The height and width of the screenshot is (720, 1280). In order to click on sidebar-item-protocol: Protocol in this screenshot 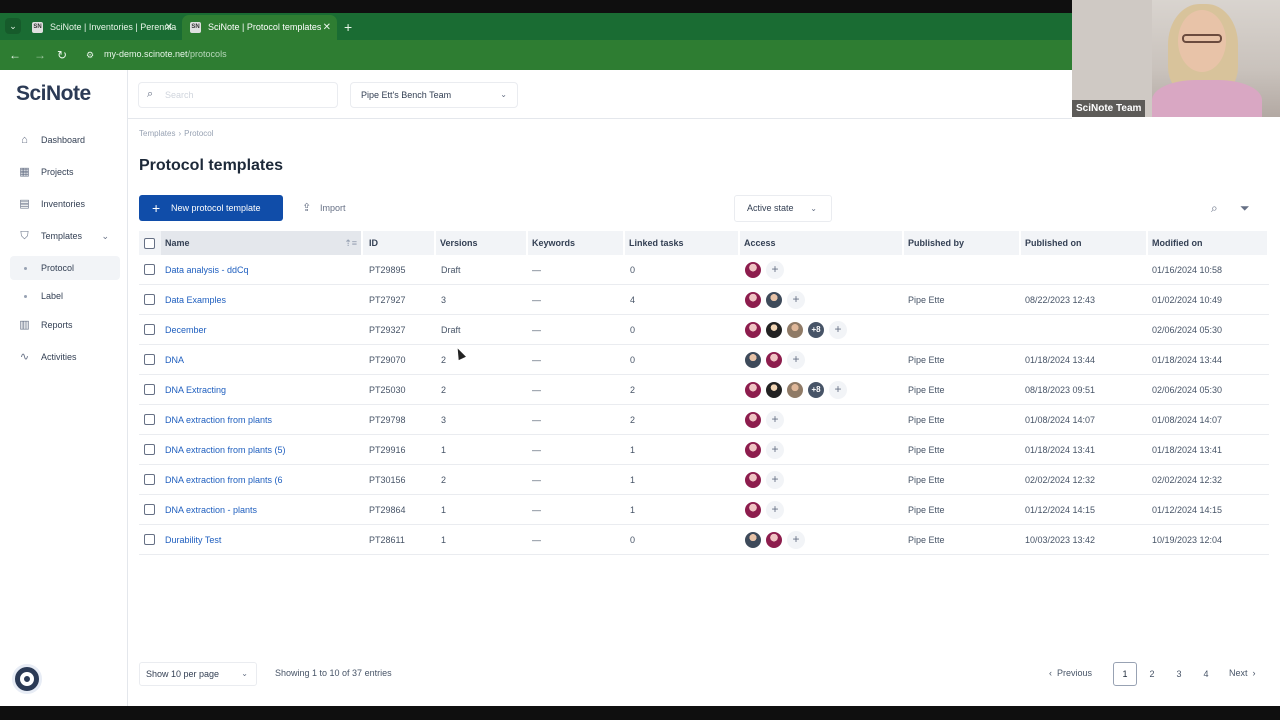, I will do `click(65, 268)`.